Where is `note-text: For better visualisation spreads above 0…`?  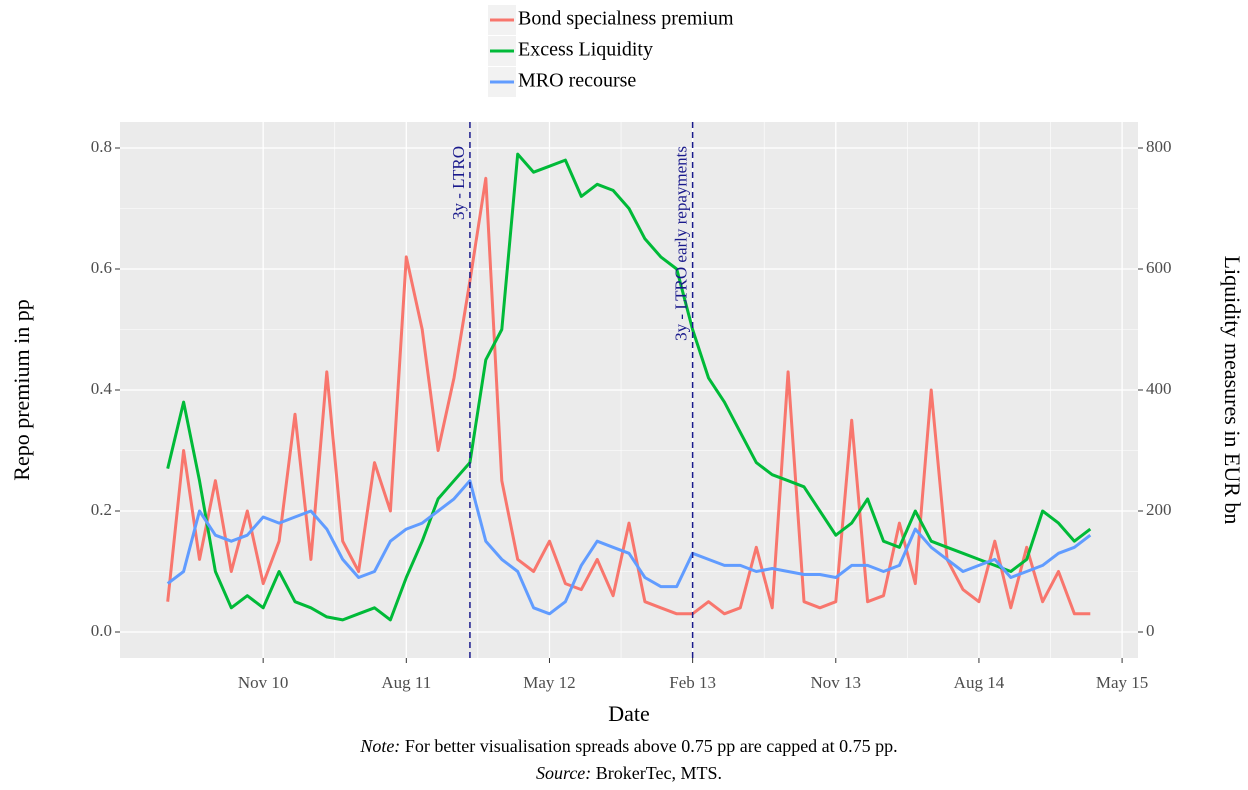 note-text: For better visualisation spreads above 0… is located at coordinates (651, 746).